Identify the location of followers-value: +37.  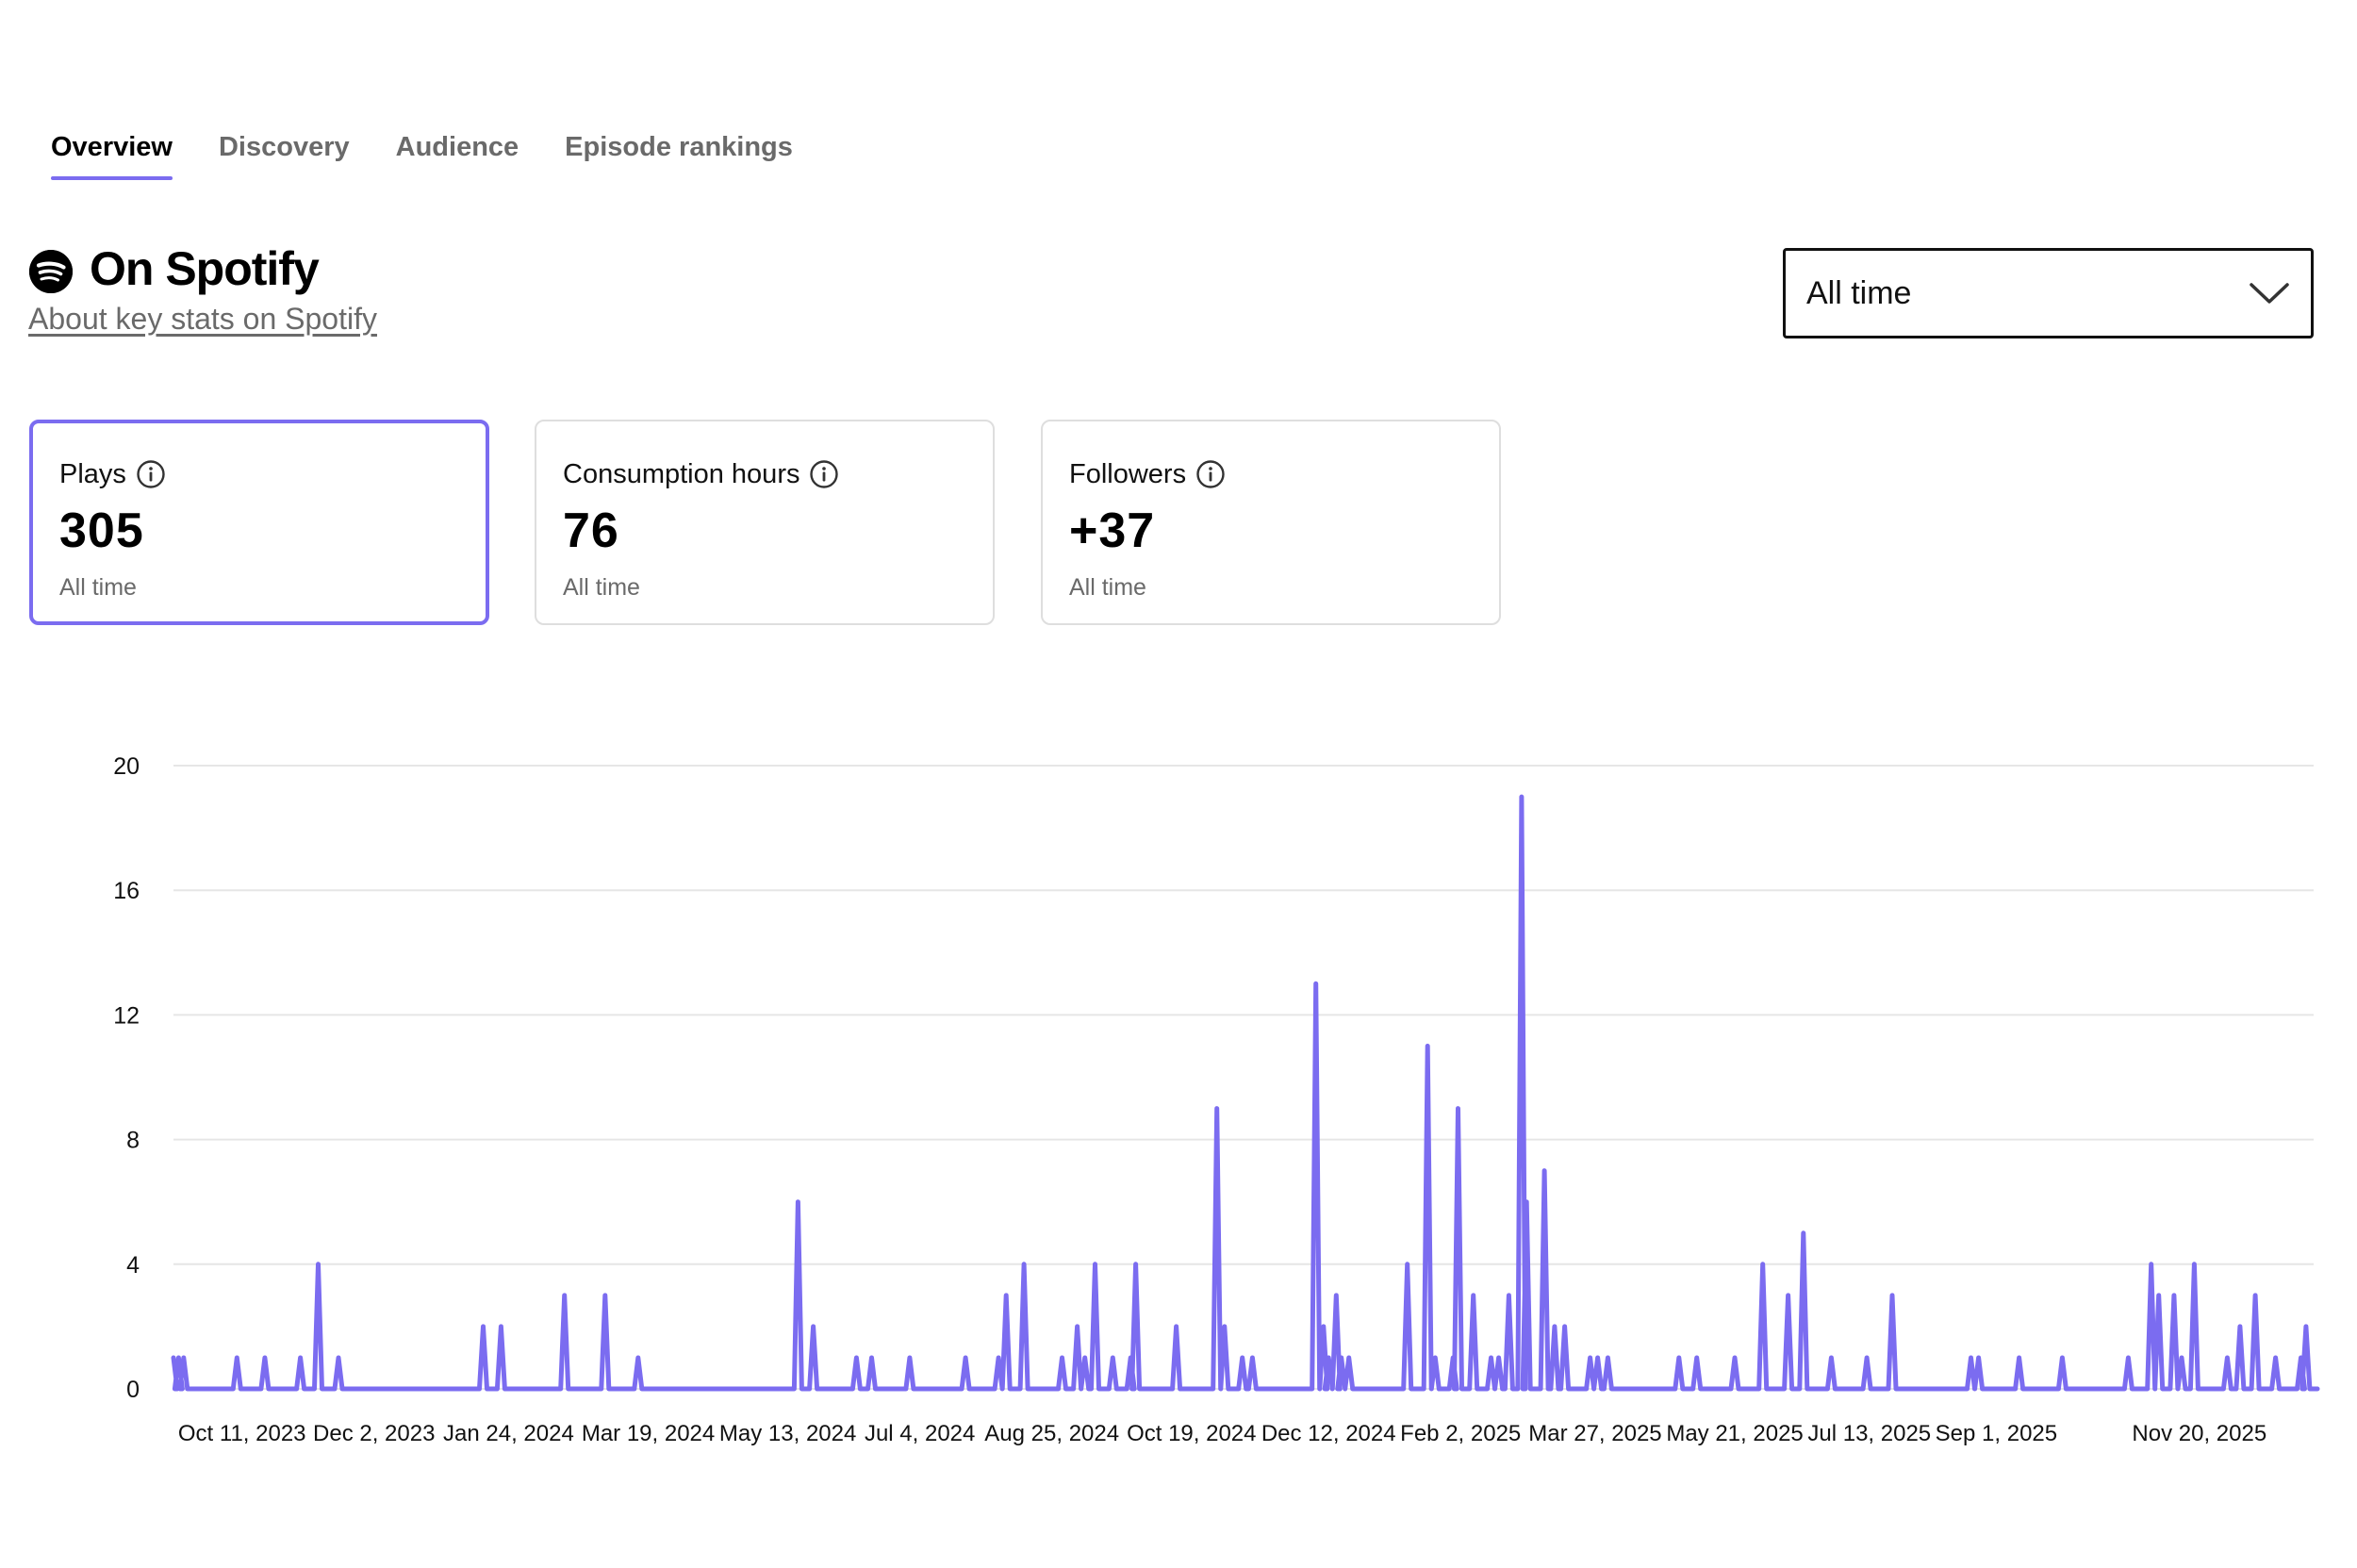
(1112, 530).